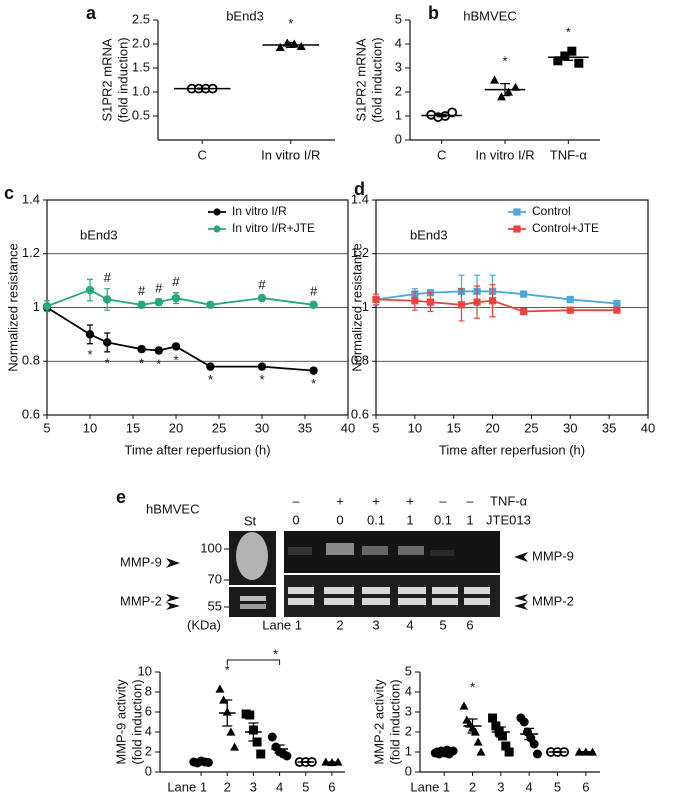 Image resolution: width=685 pixels, height=798 pixels. Describe the element at coordinates (295, 519) in the screenshot. I see `jte-dose: 0` at that location.